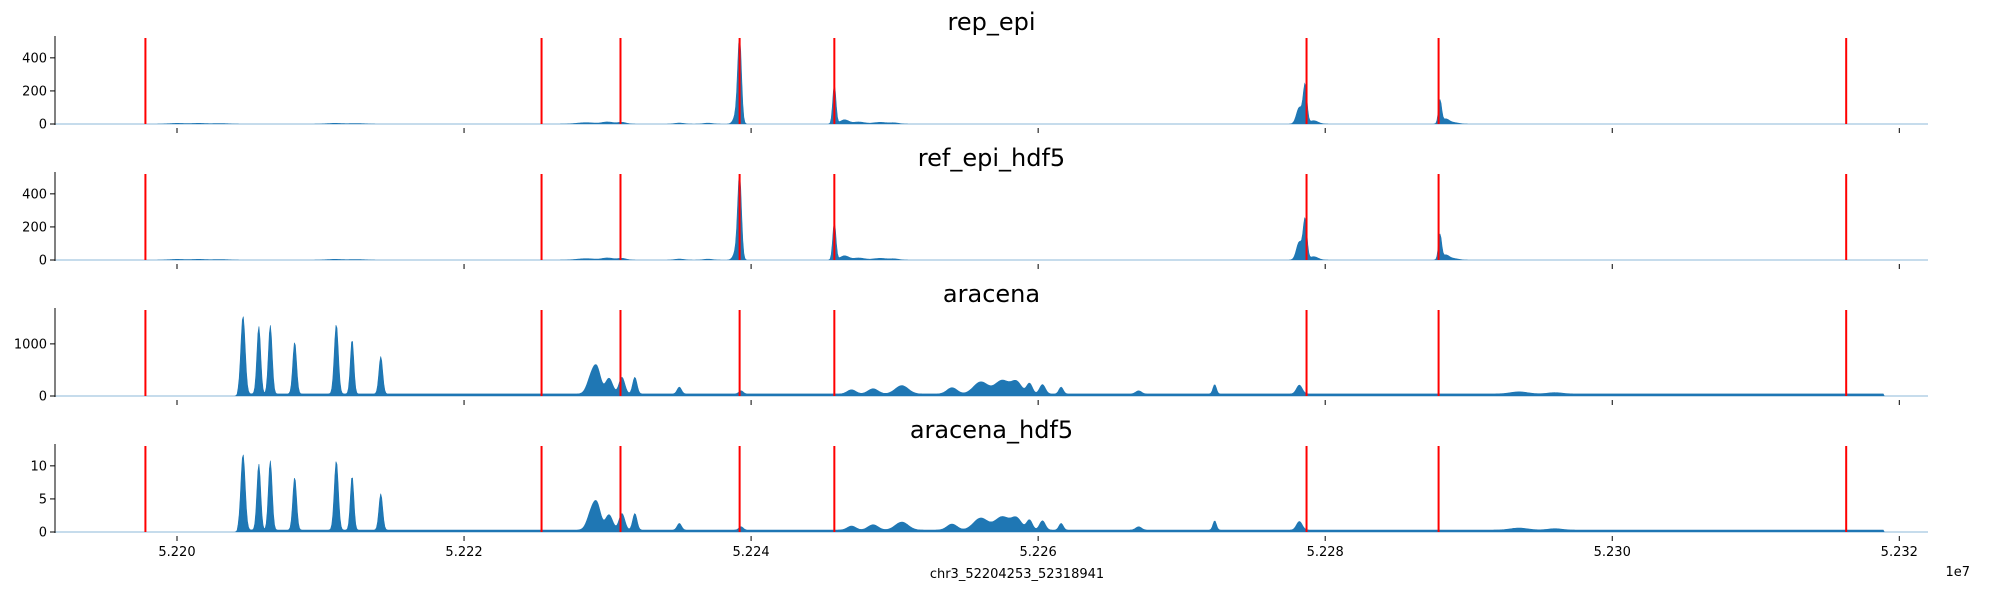  What do you see at coordinates (1017, 574) in the screenshot?
I see `x-axis-label: chr3_52204253_52318941` at bounding box center [1017, 574].